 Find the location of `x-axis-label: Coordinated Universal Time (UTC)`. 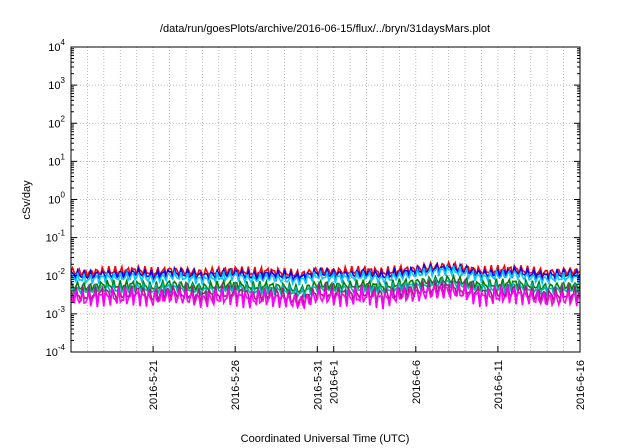

x-axis-label: Coordinated Universal Time (UTC) is located at coordinates (325, 439).